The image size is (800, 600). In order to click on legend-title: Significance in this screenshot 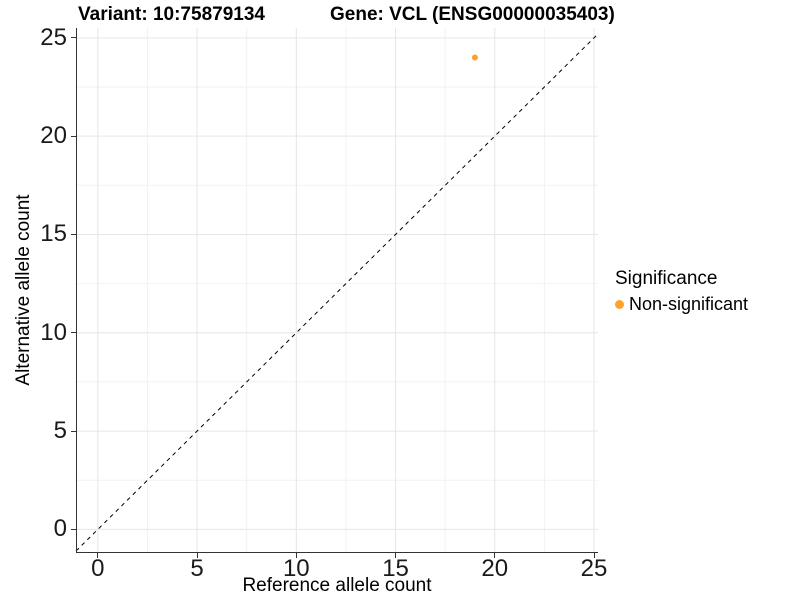, I will do `click(666, 278)`.